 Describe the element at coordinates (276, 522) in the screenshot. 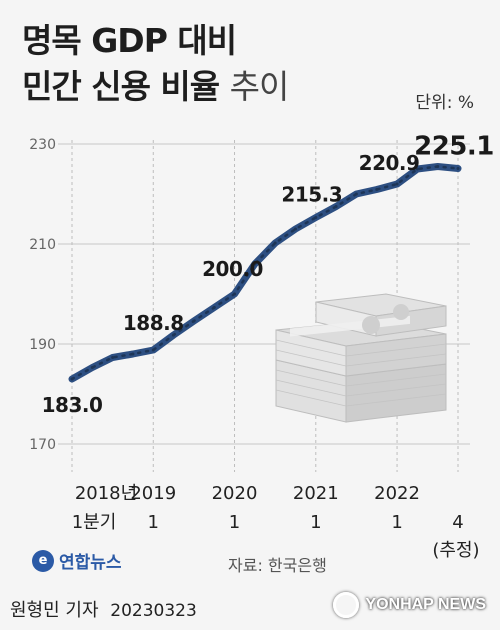

I see `x-axis-ticks: 2018년 1분기 2019 1 2020 1 2021 1 2022 1 4 (추정)` at that location.